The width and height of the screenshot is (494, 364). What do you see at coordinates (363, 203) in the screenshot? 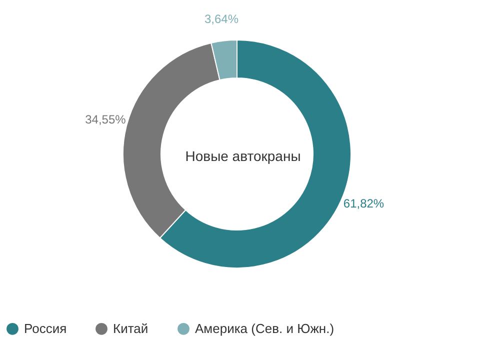
I see `data-label: 61,82%` at bounding box center [363, 203].